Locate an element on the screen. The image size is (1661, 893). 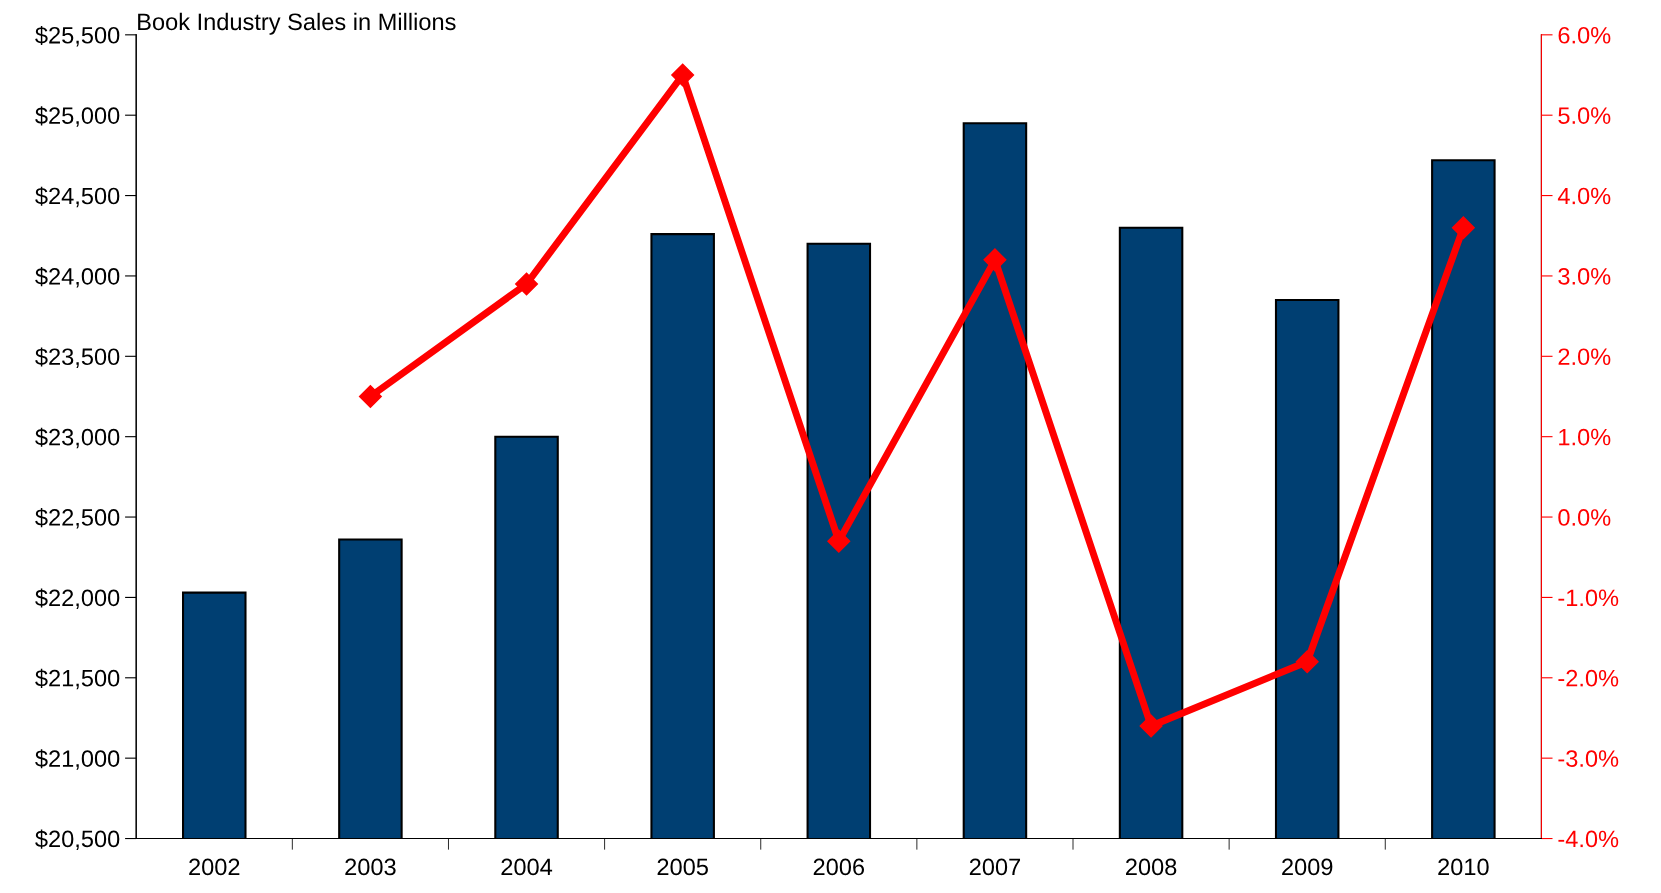
x-tick-label: 2003 is located at coordinates (370, 867).